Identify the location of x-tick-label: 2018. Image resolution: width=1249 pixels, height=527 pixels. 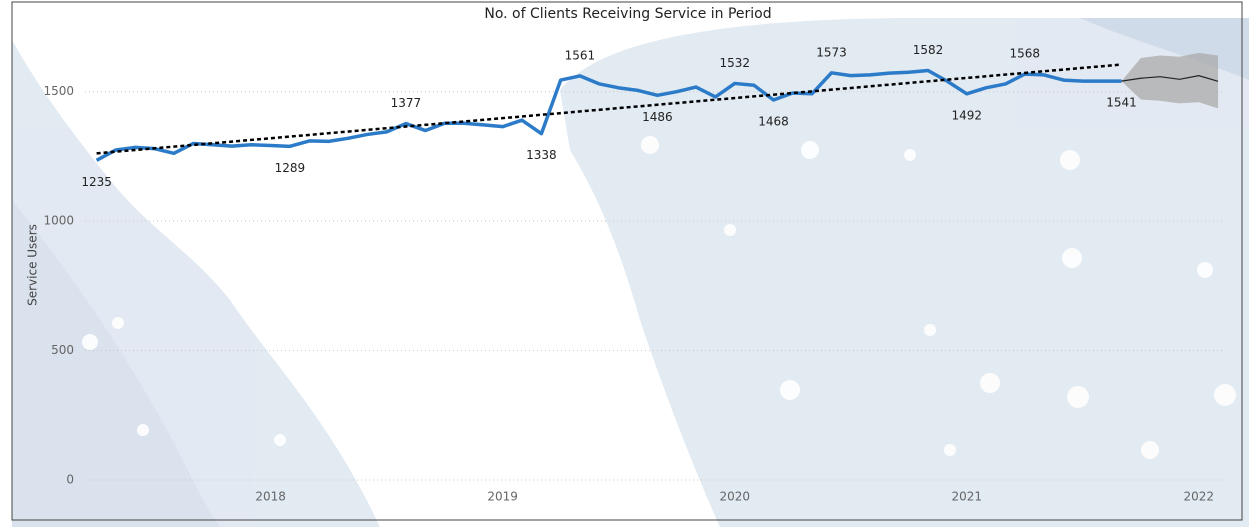
(270, 497).